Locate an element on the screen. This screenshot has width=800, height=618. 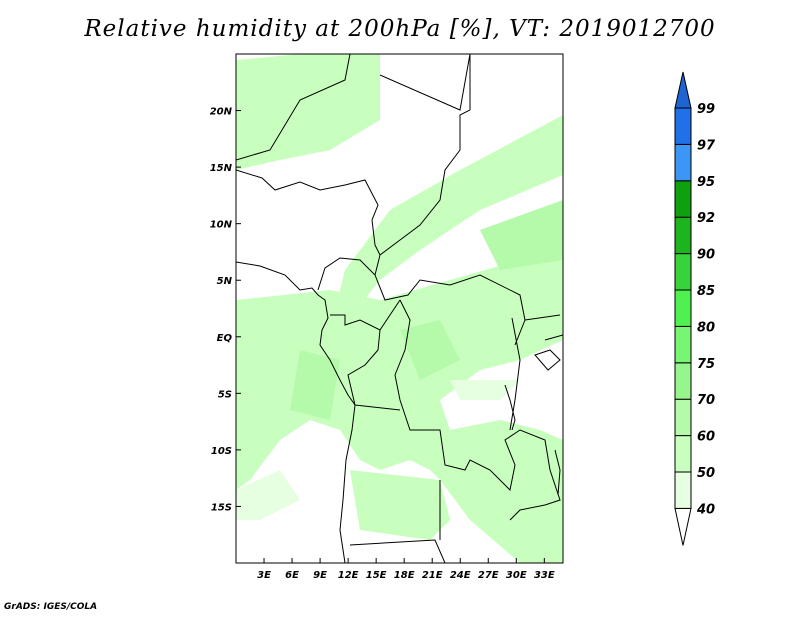
colorbar-label: 85 is located at coordinates (706, 291).